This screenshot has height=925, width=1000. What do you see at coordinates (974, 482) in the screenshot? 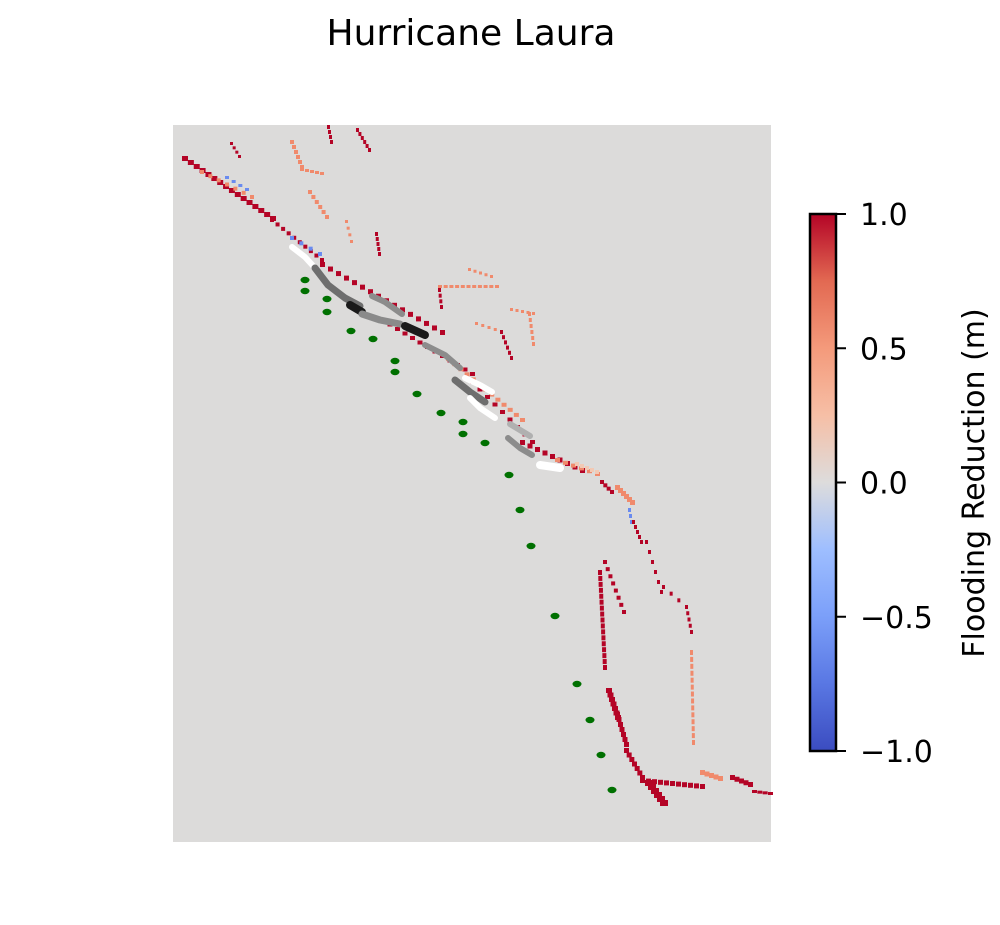
I see `colorbar-label: Flooding Reduction (m)` at bounding box center [974, 482].